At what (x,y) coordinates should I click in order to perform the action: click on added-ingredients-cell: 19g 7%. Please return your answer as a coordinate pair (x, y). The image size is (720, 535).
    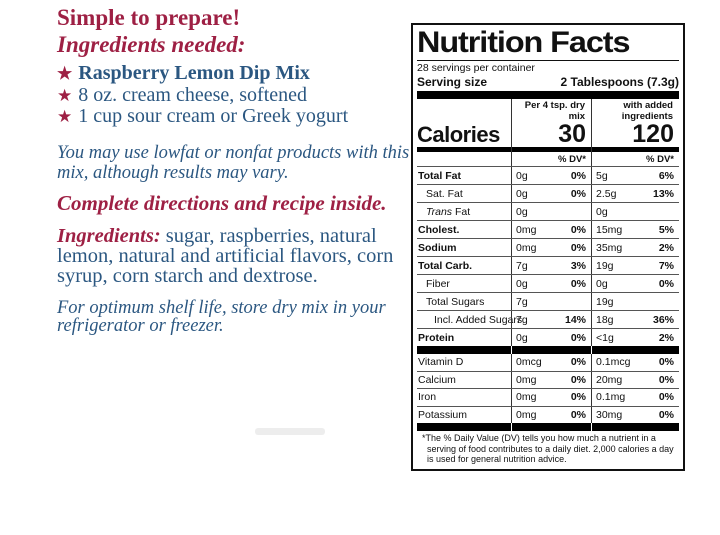
    Looking at the image, I should click on (635, 265).